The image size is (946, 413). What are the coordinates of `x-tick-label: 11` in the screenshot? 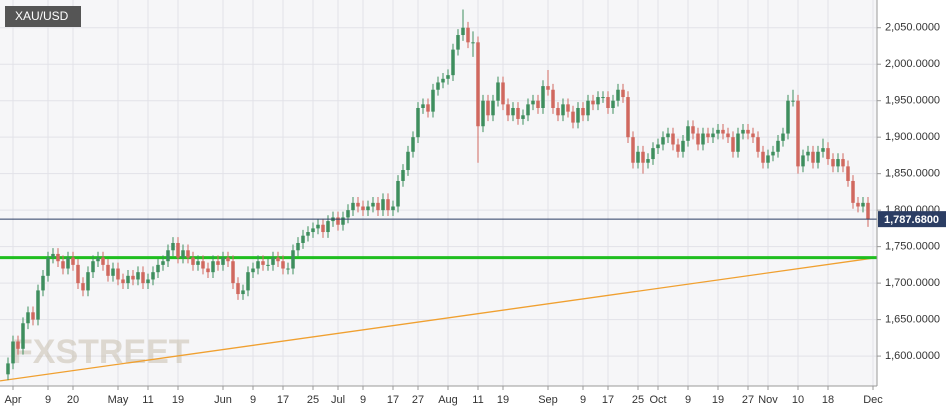 It's located at (147, 400).